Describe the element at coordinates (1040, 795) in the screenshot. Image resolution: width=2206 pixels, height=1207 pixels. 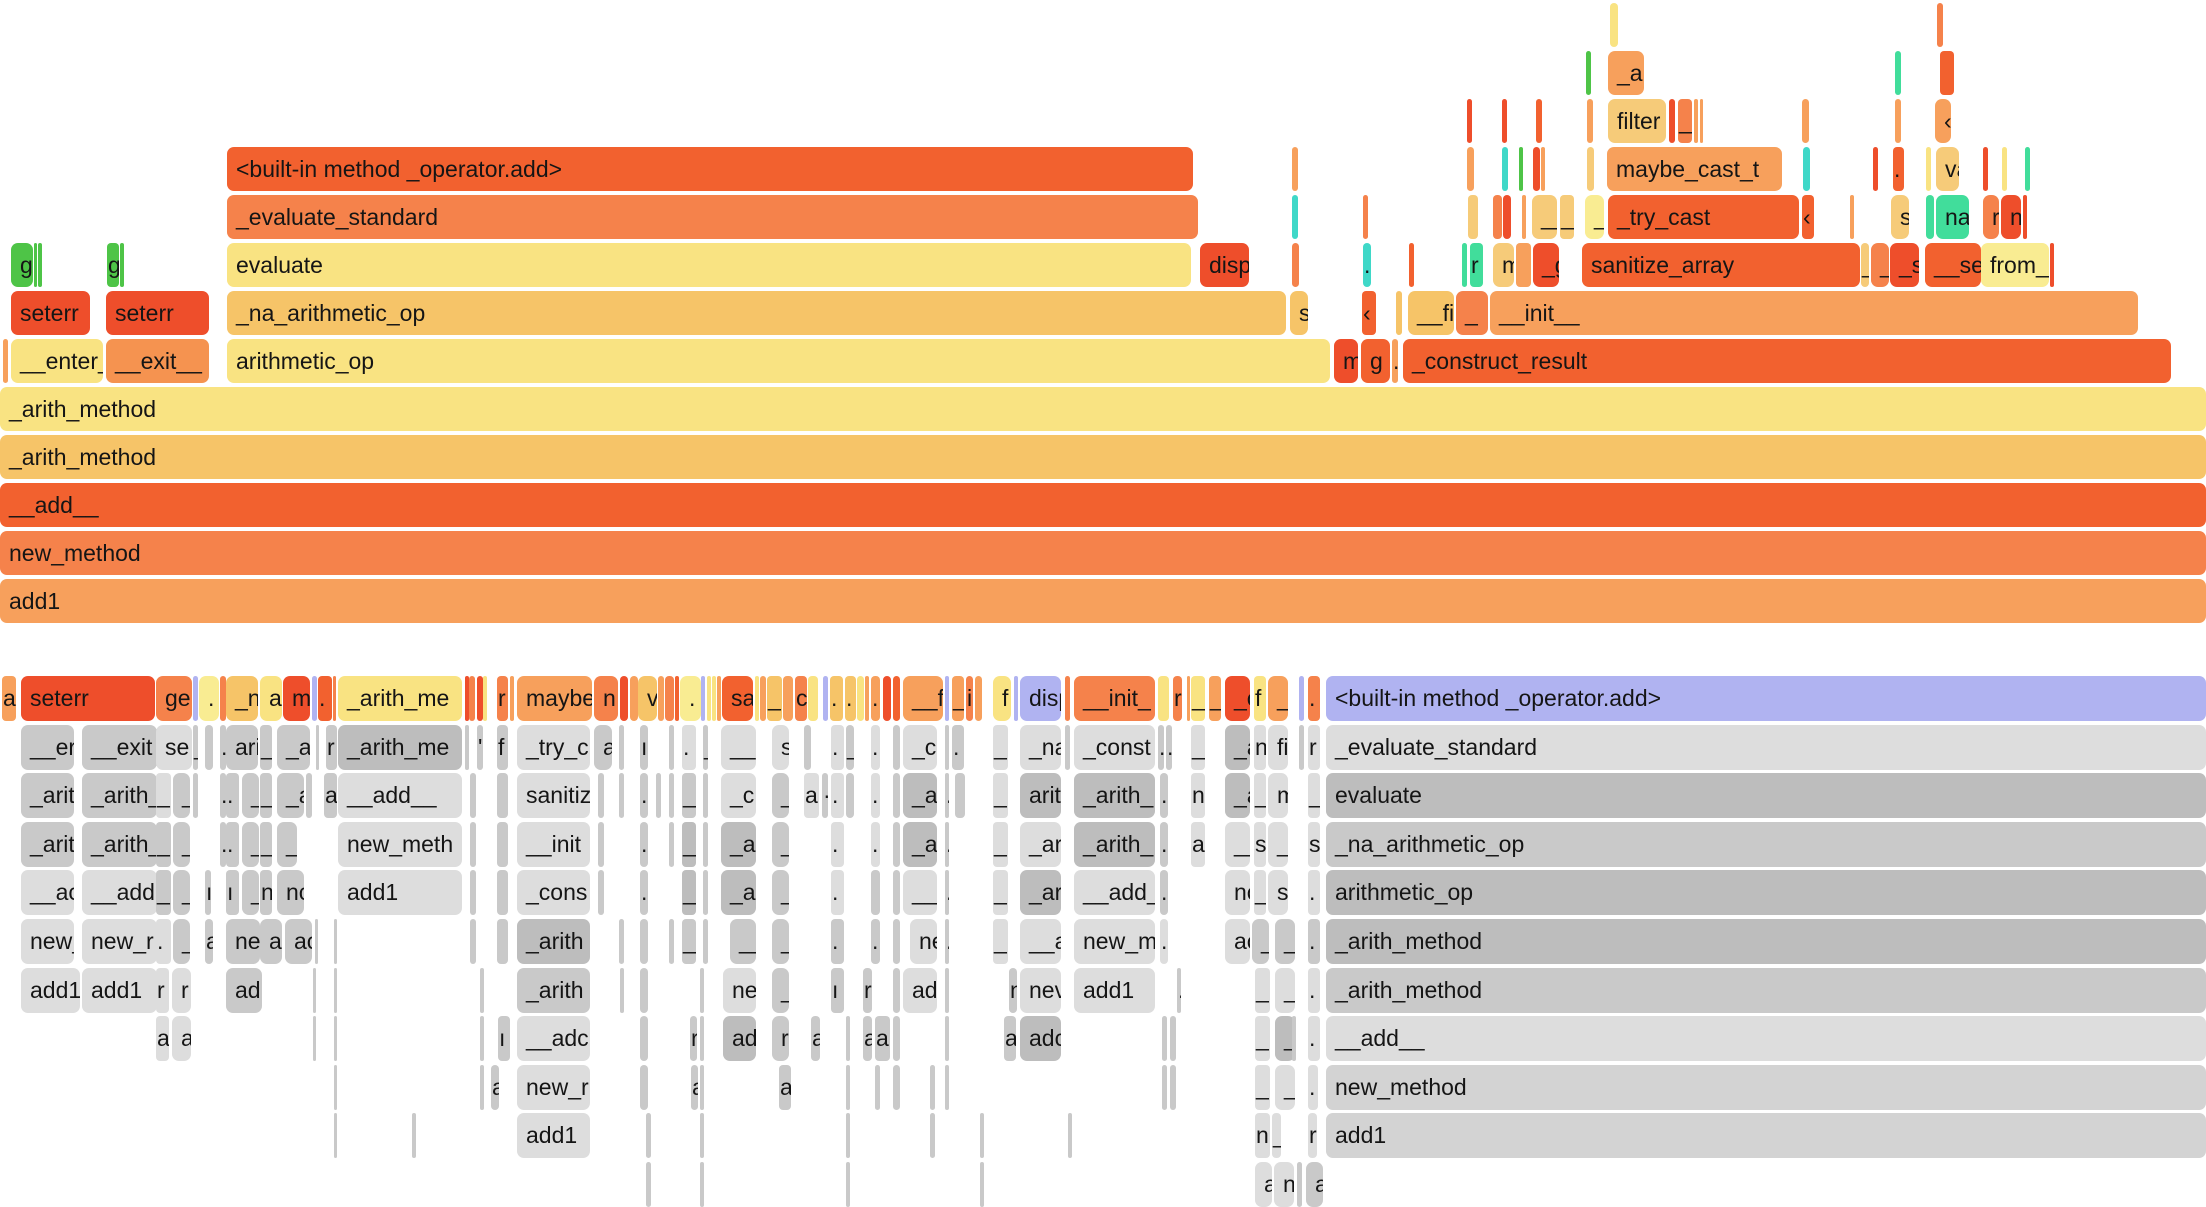
I see `flame-frame-arit: arit` at that location.